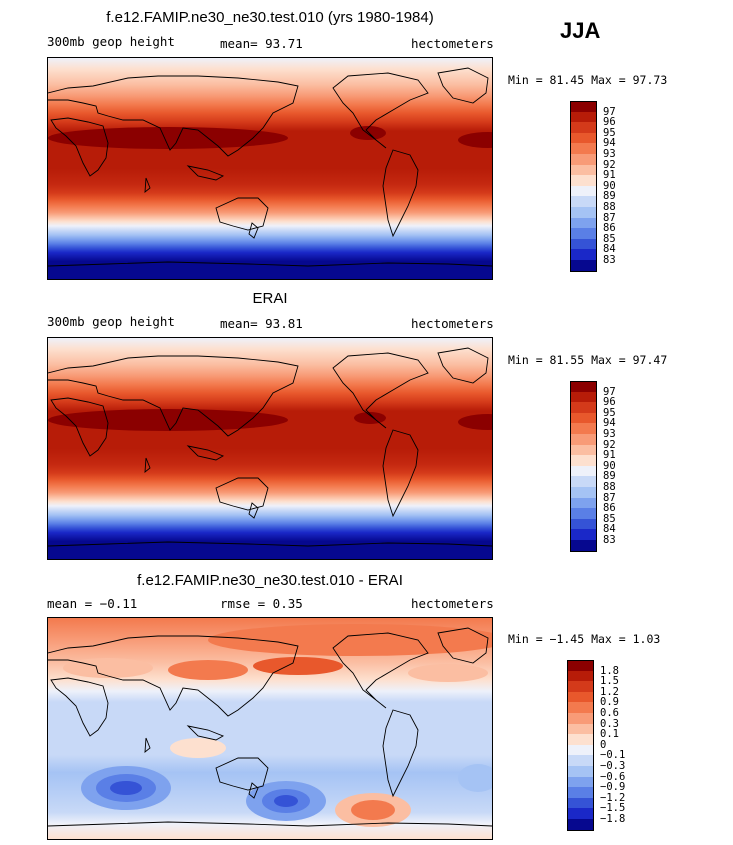 This screenshot has height=845, width=733. What do you see at coordinates (613, 808) in the screenshot?
I see `colorbar-level-label: −1.5` at bounding box center [613, 808].